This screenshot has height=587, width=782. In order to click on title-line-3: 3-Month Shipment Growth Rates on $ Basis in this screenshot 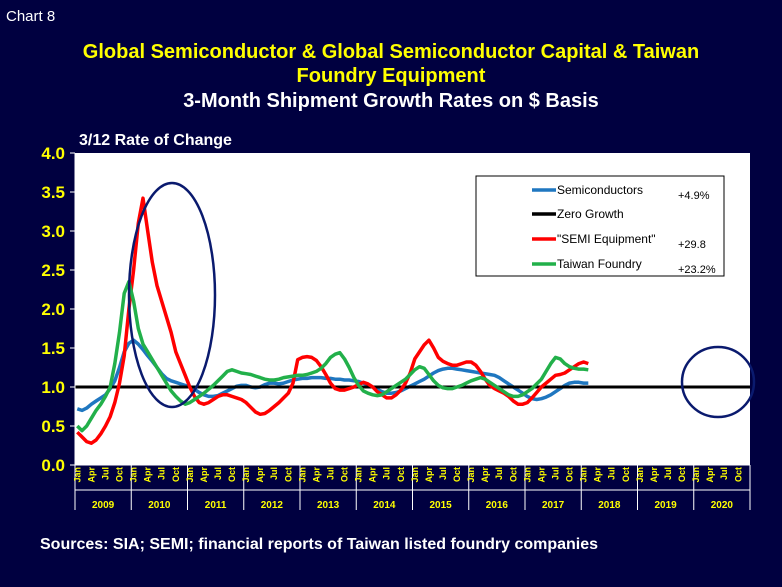, I will do `click(391, 101)`.